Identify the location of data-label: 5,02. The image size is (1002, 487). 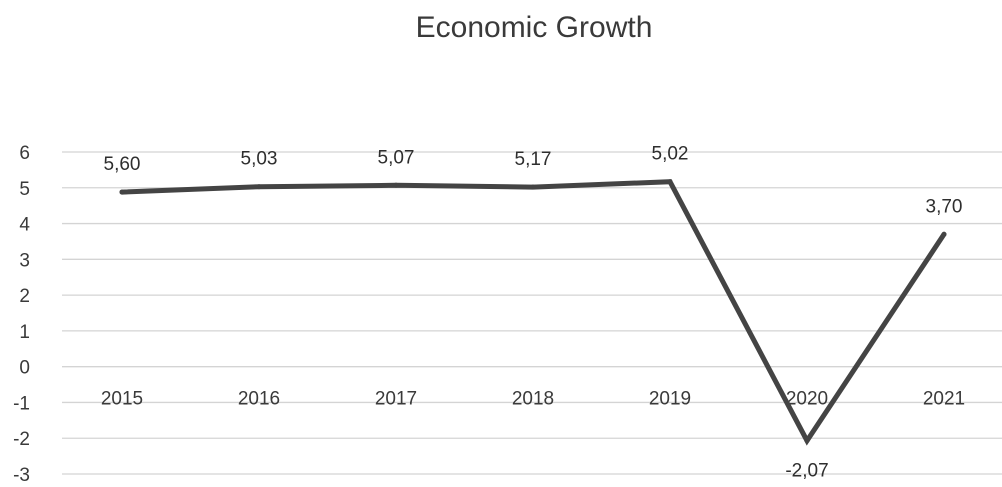
(670, 154).